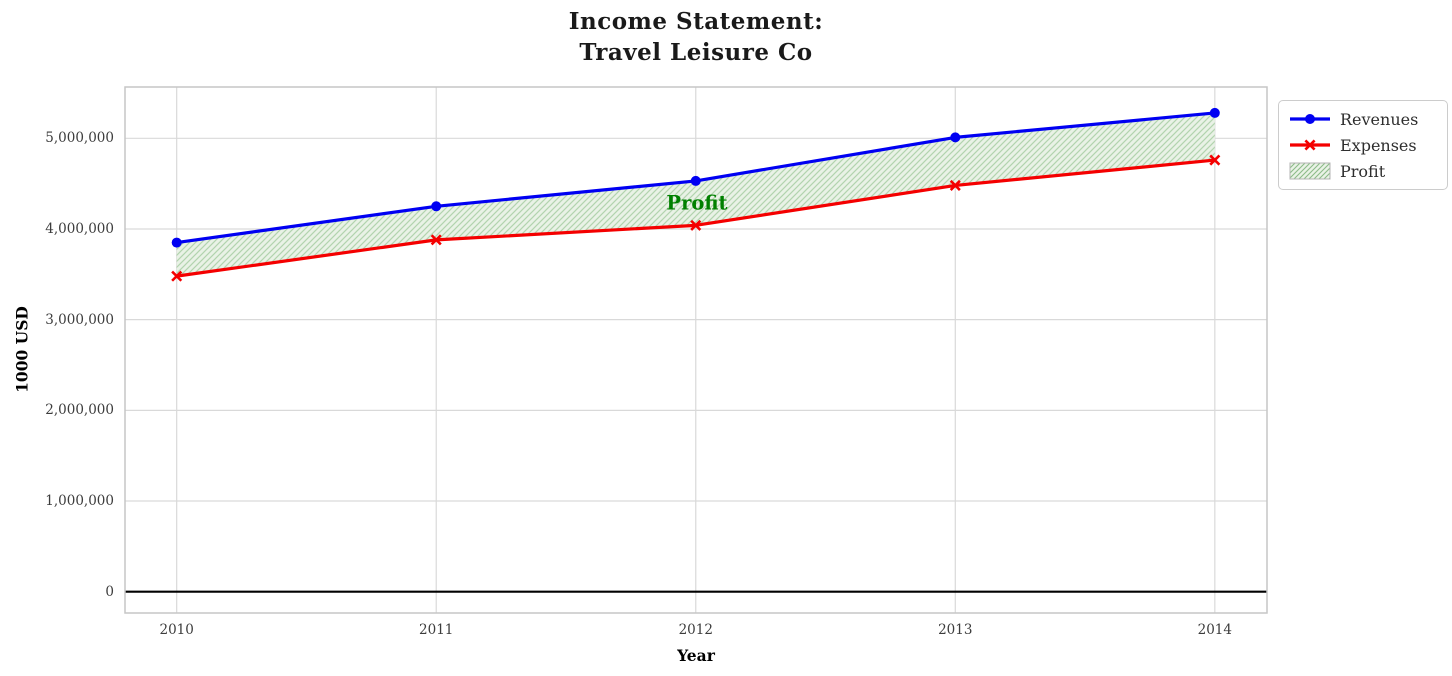 This screenshot has height=676, width=1452. What do you see at coordinates (79, 228) in the screenshot?
I see `y-tick-label: 4,000,000` at bounding box center [79, 228].